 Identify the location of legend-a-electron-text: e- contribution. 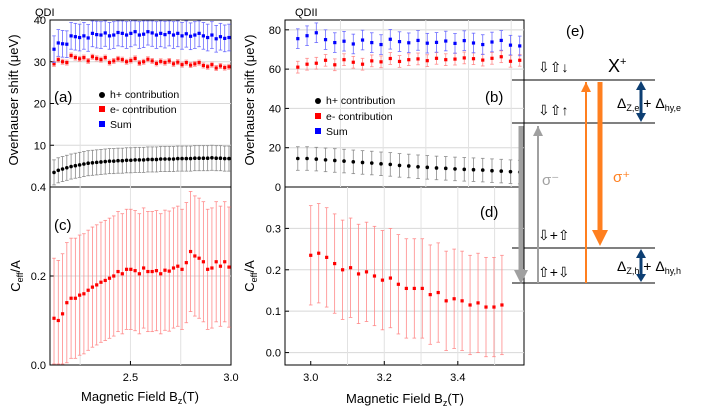
(143, 110).